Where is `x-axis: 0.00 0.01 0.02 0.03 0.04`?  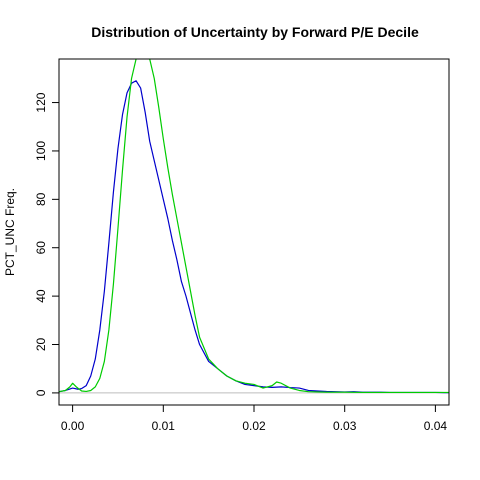 x-axis: 0.00 0.01 0.02 0.03 0.04 is located at coordinates (254, 418).